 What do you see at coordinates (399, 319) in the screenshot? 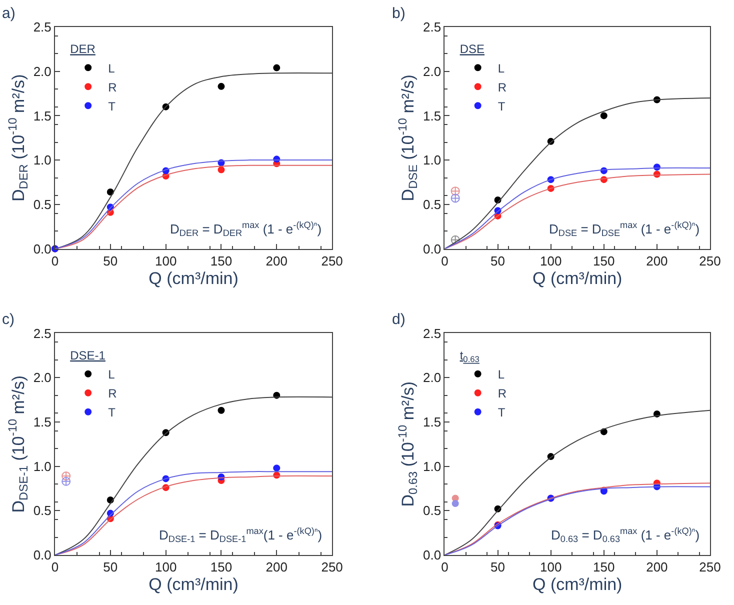
I see `chart-title: d)` at bounding box center [399, 319].